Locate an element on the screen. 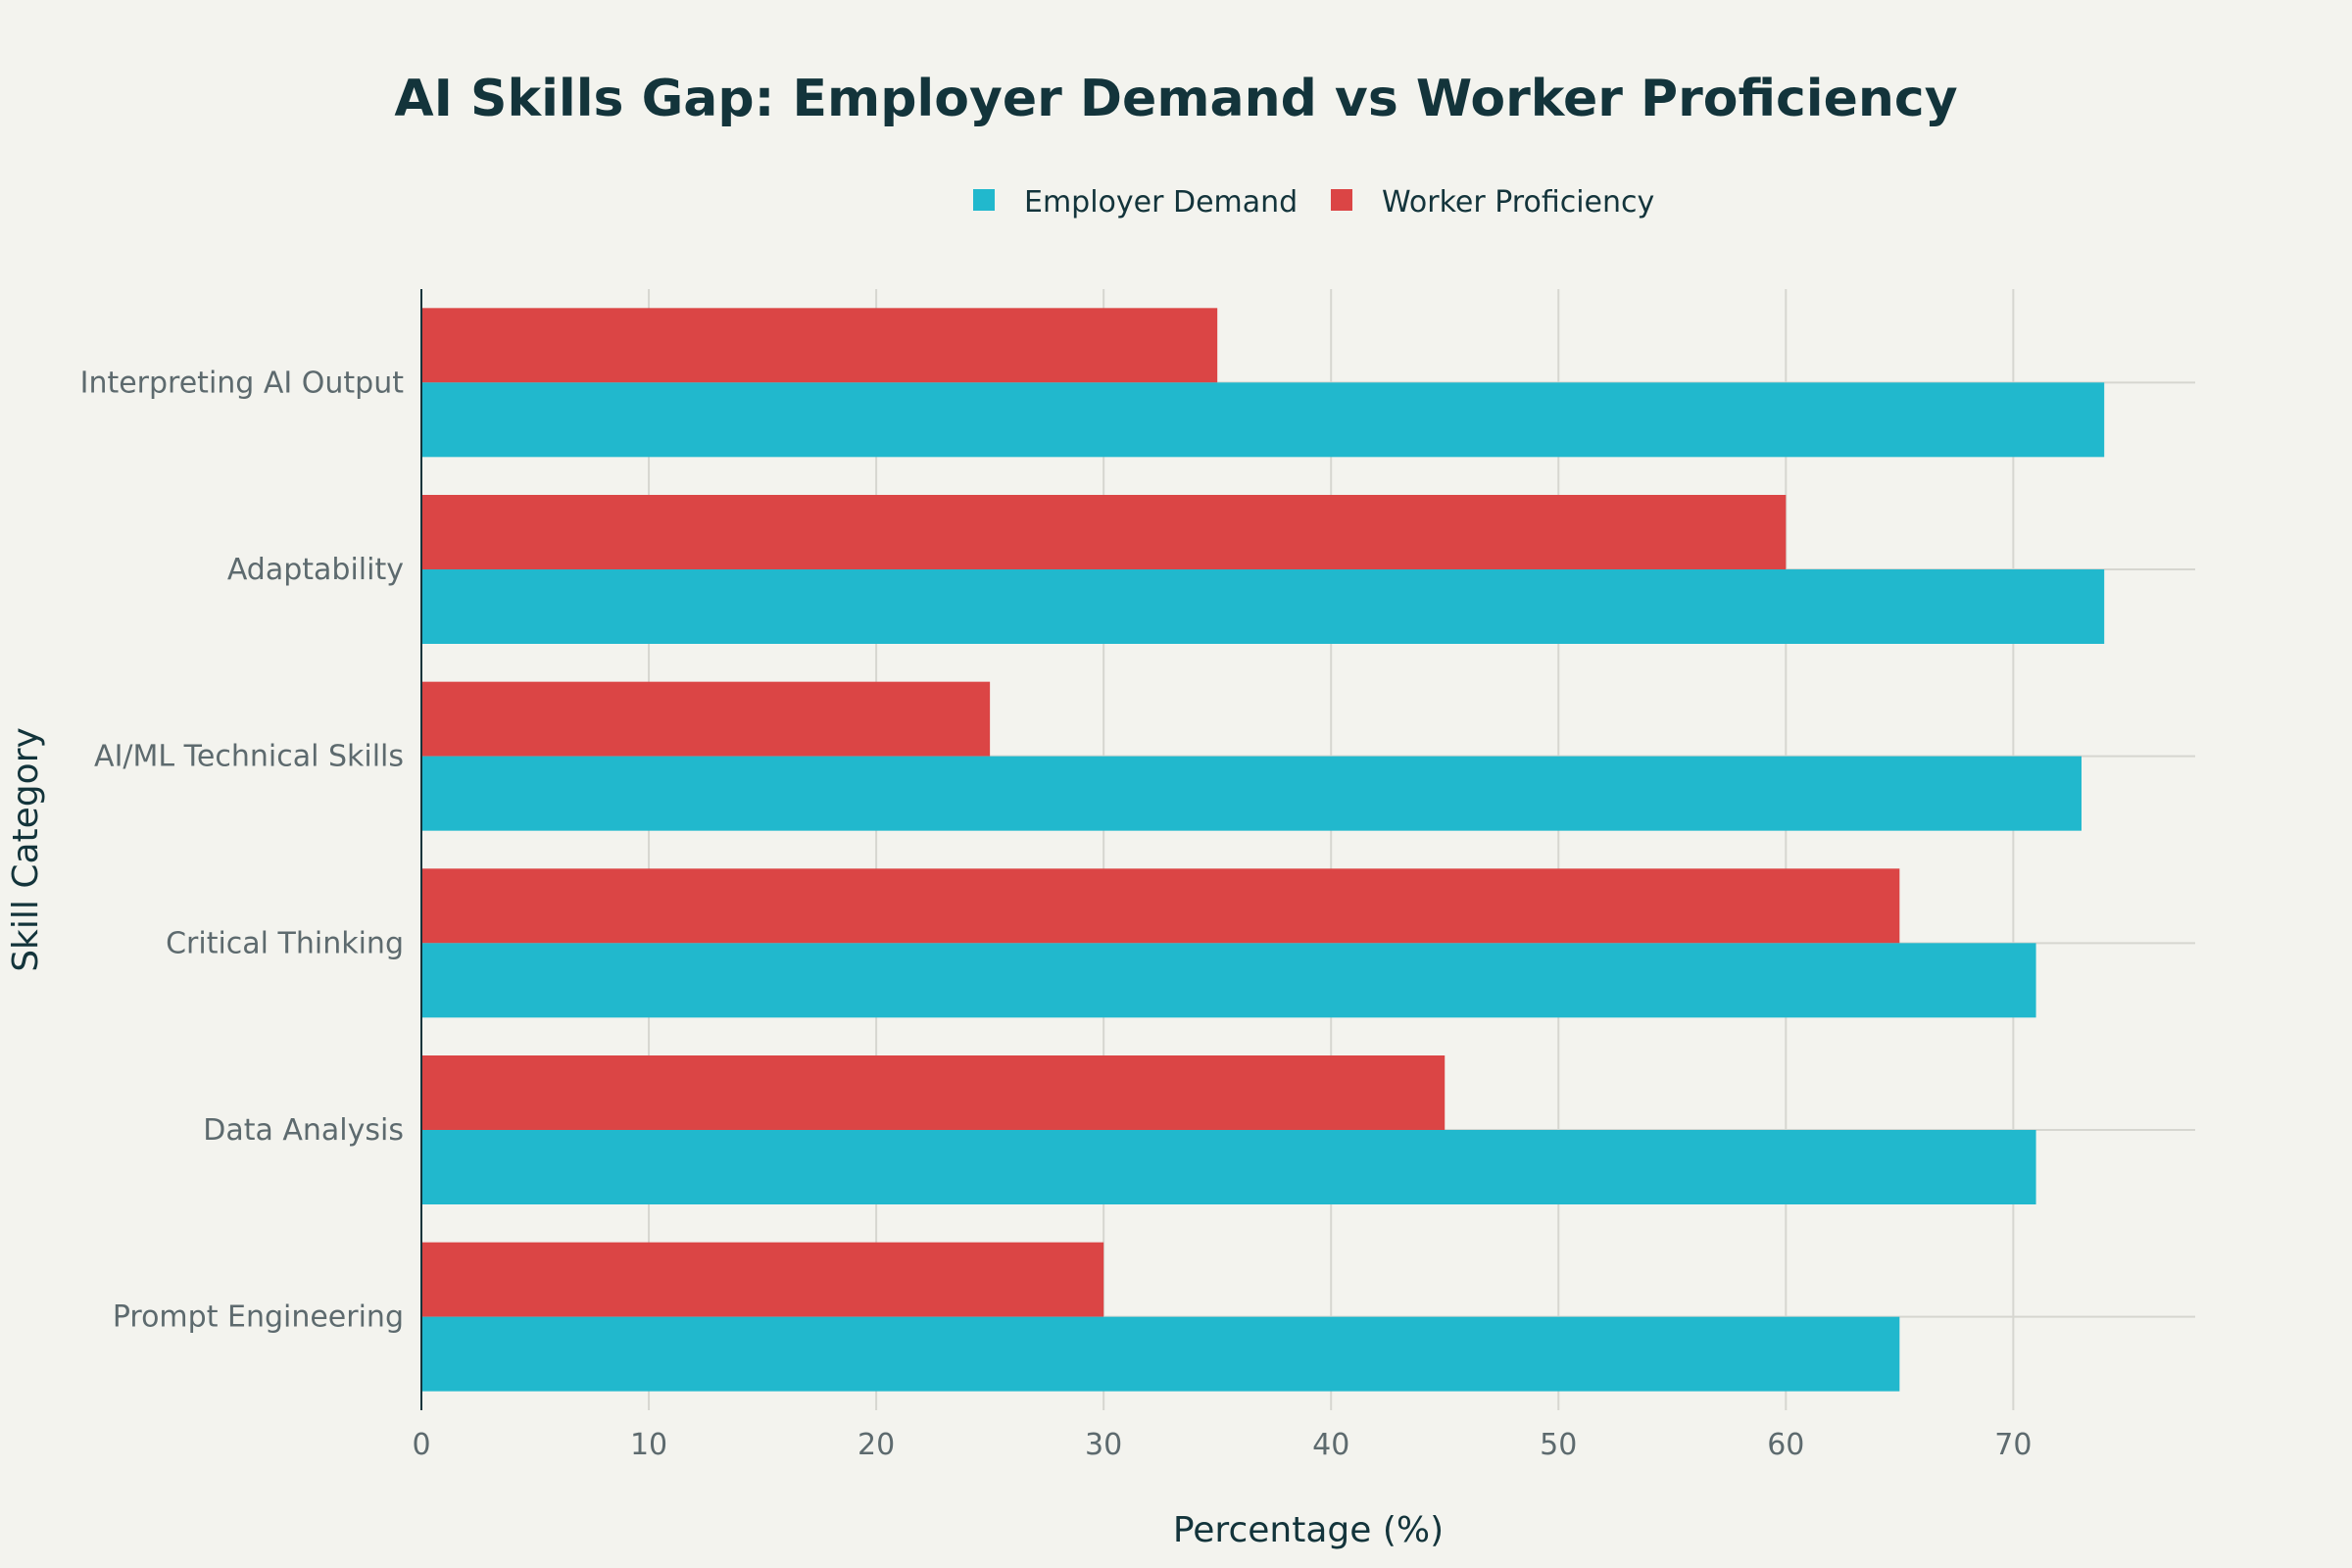 The height and width of the screenshot is (1568, 2352). y-axis-label: Skill Category is located at coordinates (26, 849).